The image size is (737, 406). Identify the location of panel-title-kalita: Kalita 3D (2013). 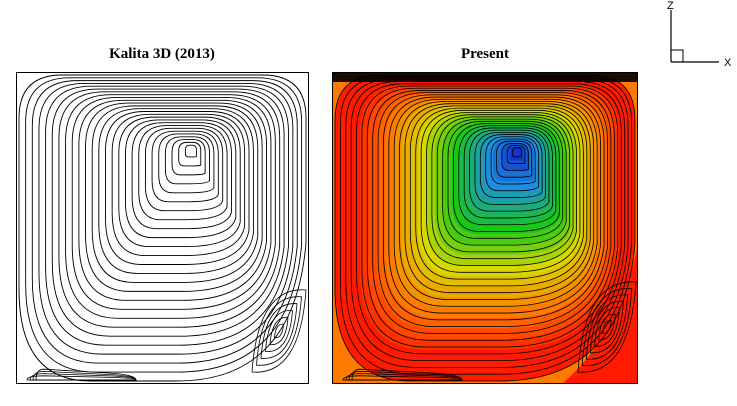
(162, 54).